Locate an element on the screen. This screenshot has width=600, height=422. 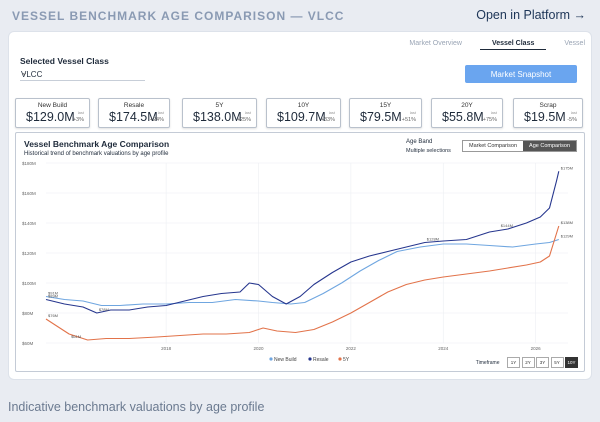
metric-value: $19.5M is located at coordinates (545, 117).